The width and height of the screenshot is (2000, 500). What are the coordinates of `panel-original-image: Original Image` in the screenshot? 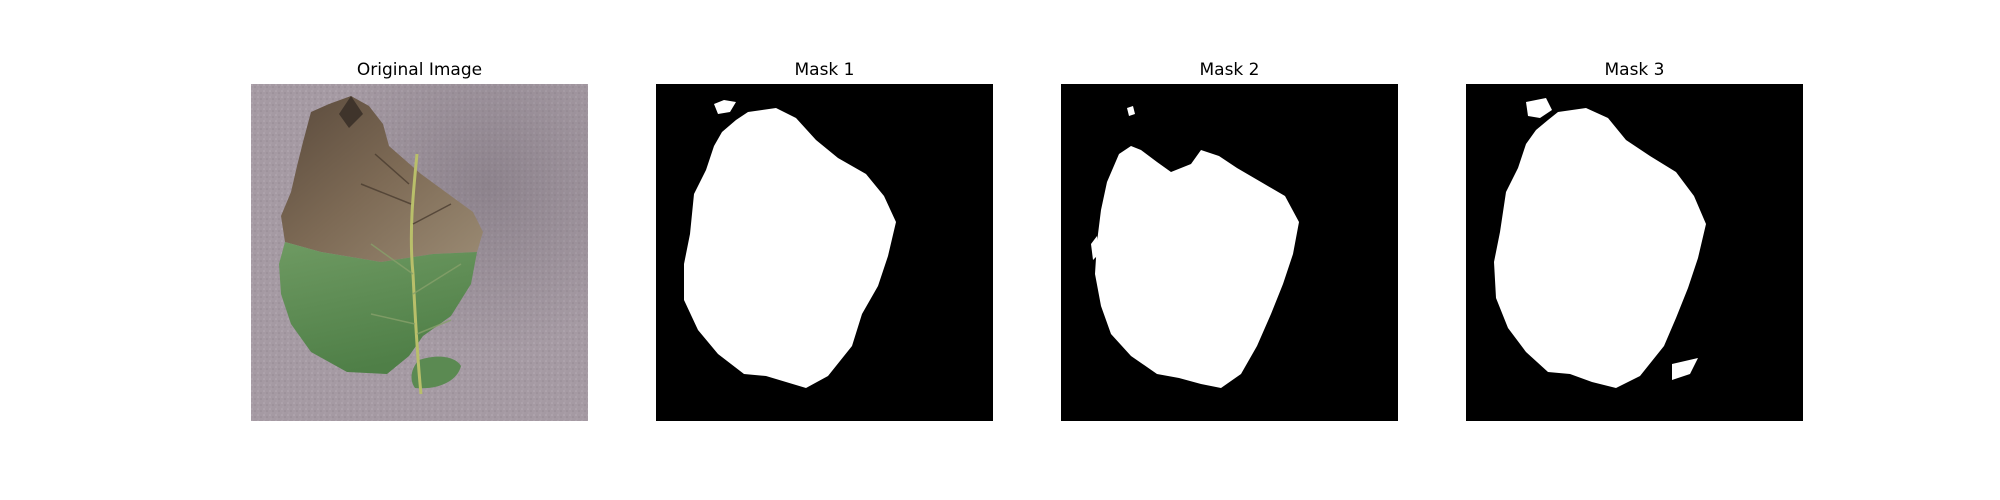 It's located at (419, 239).